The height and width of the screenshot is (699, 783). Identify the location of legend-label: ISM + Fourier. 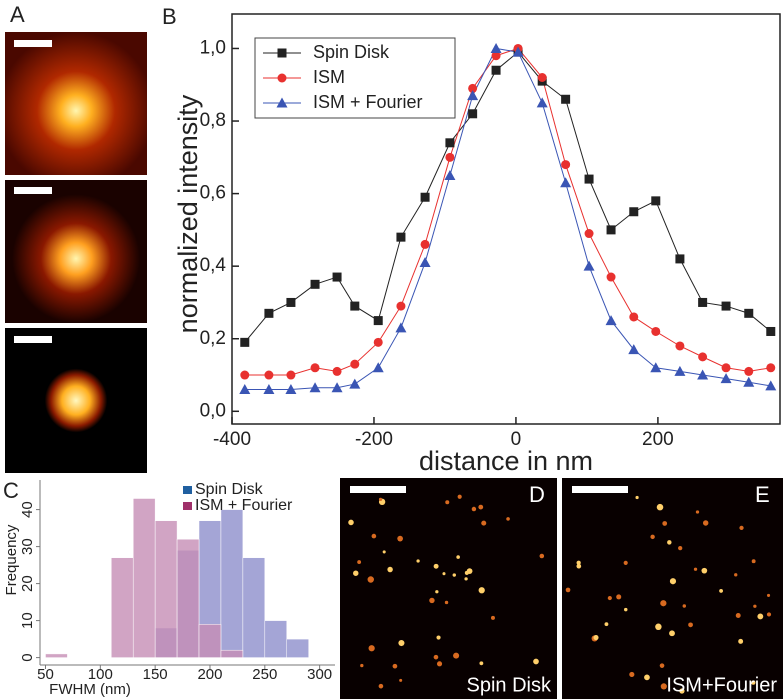
(244, 505).